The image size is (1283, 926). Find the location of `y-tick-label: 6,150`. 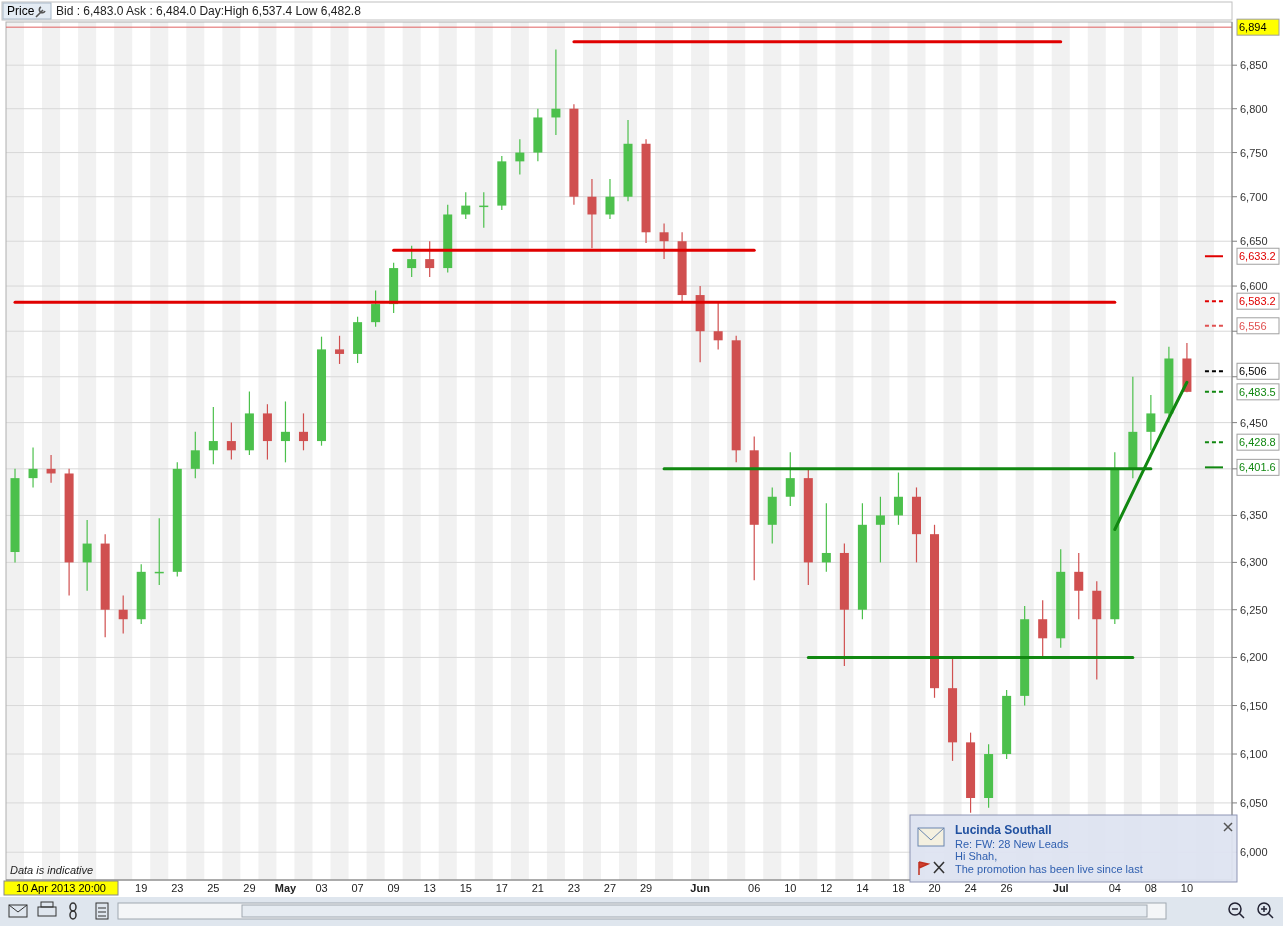

y-tick-label: 6,150 is located at coordinates (1254, 705).